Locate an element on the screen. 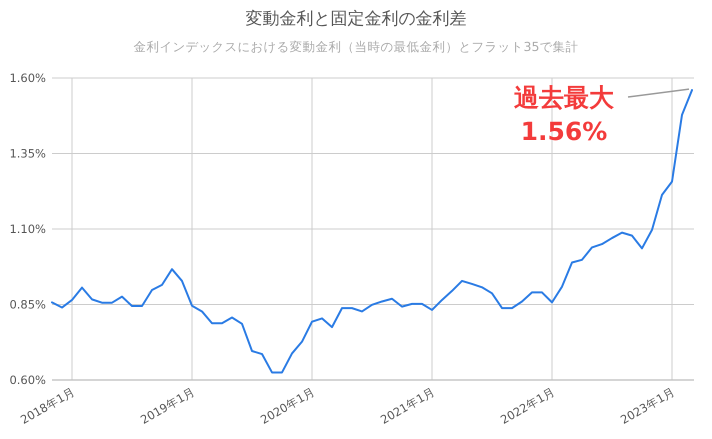  annotation: 過去最大 1.56% is located at coordinates (564, 114).